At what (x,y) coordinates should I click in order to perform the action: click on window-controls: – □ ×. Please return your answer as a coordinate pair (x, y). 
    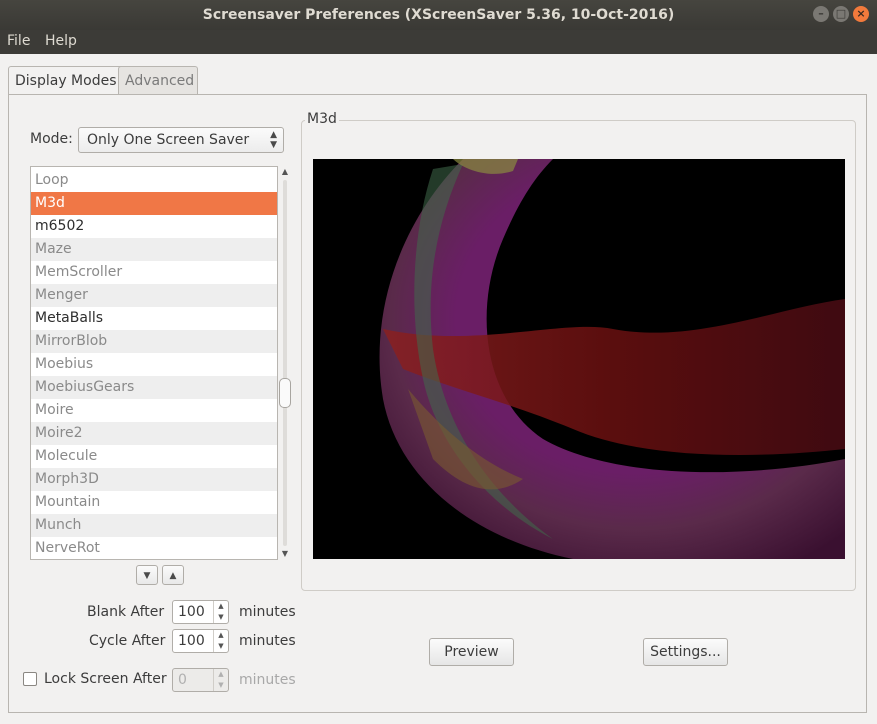
    Looking at the image, I should click on (841, 14).